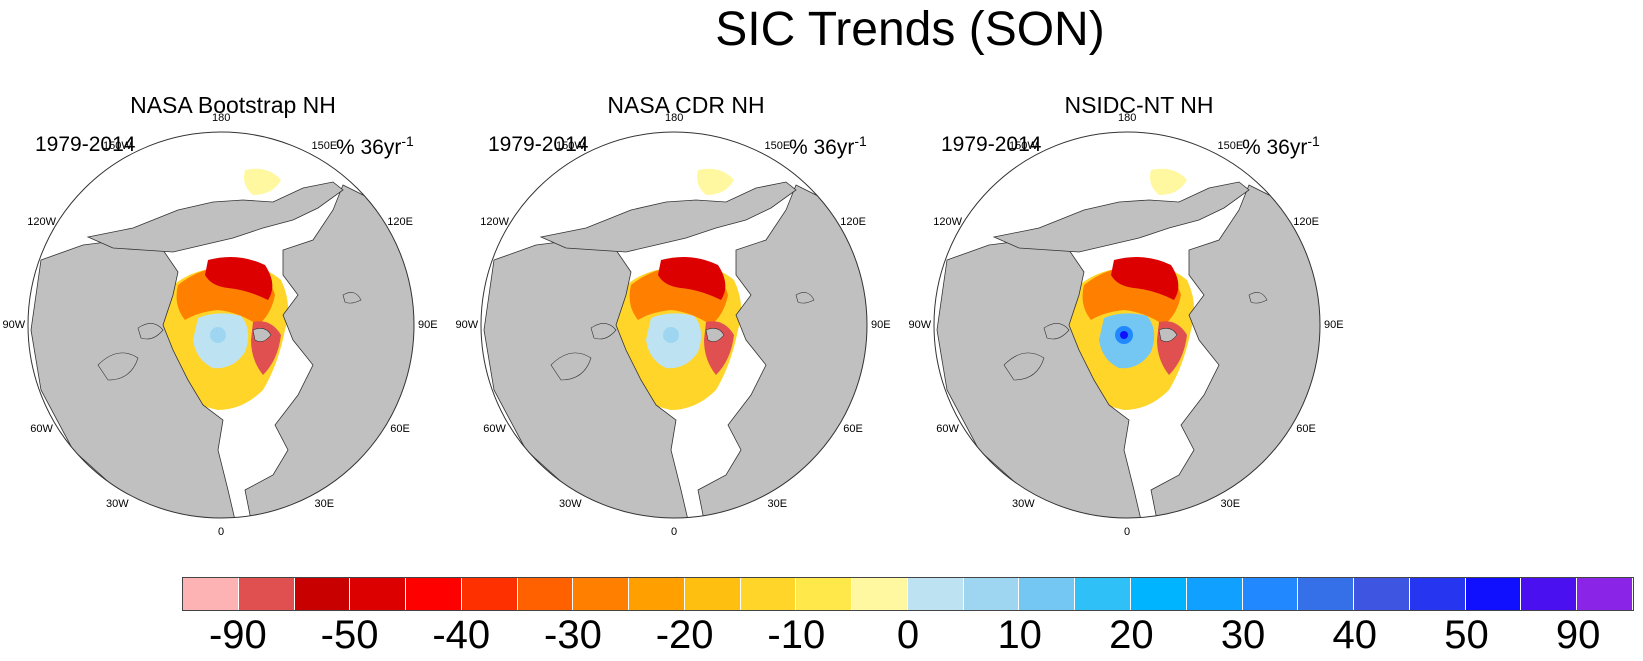 The height and width of the screenshot is (661, 1643). I want to click on panel-title: NSIDC-NT NH, so click(1139, 105).